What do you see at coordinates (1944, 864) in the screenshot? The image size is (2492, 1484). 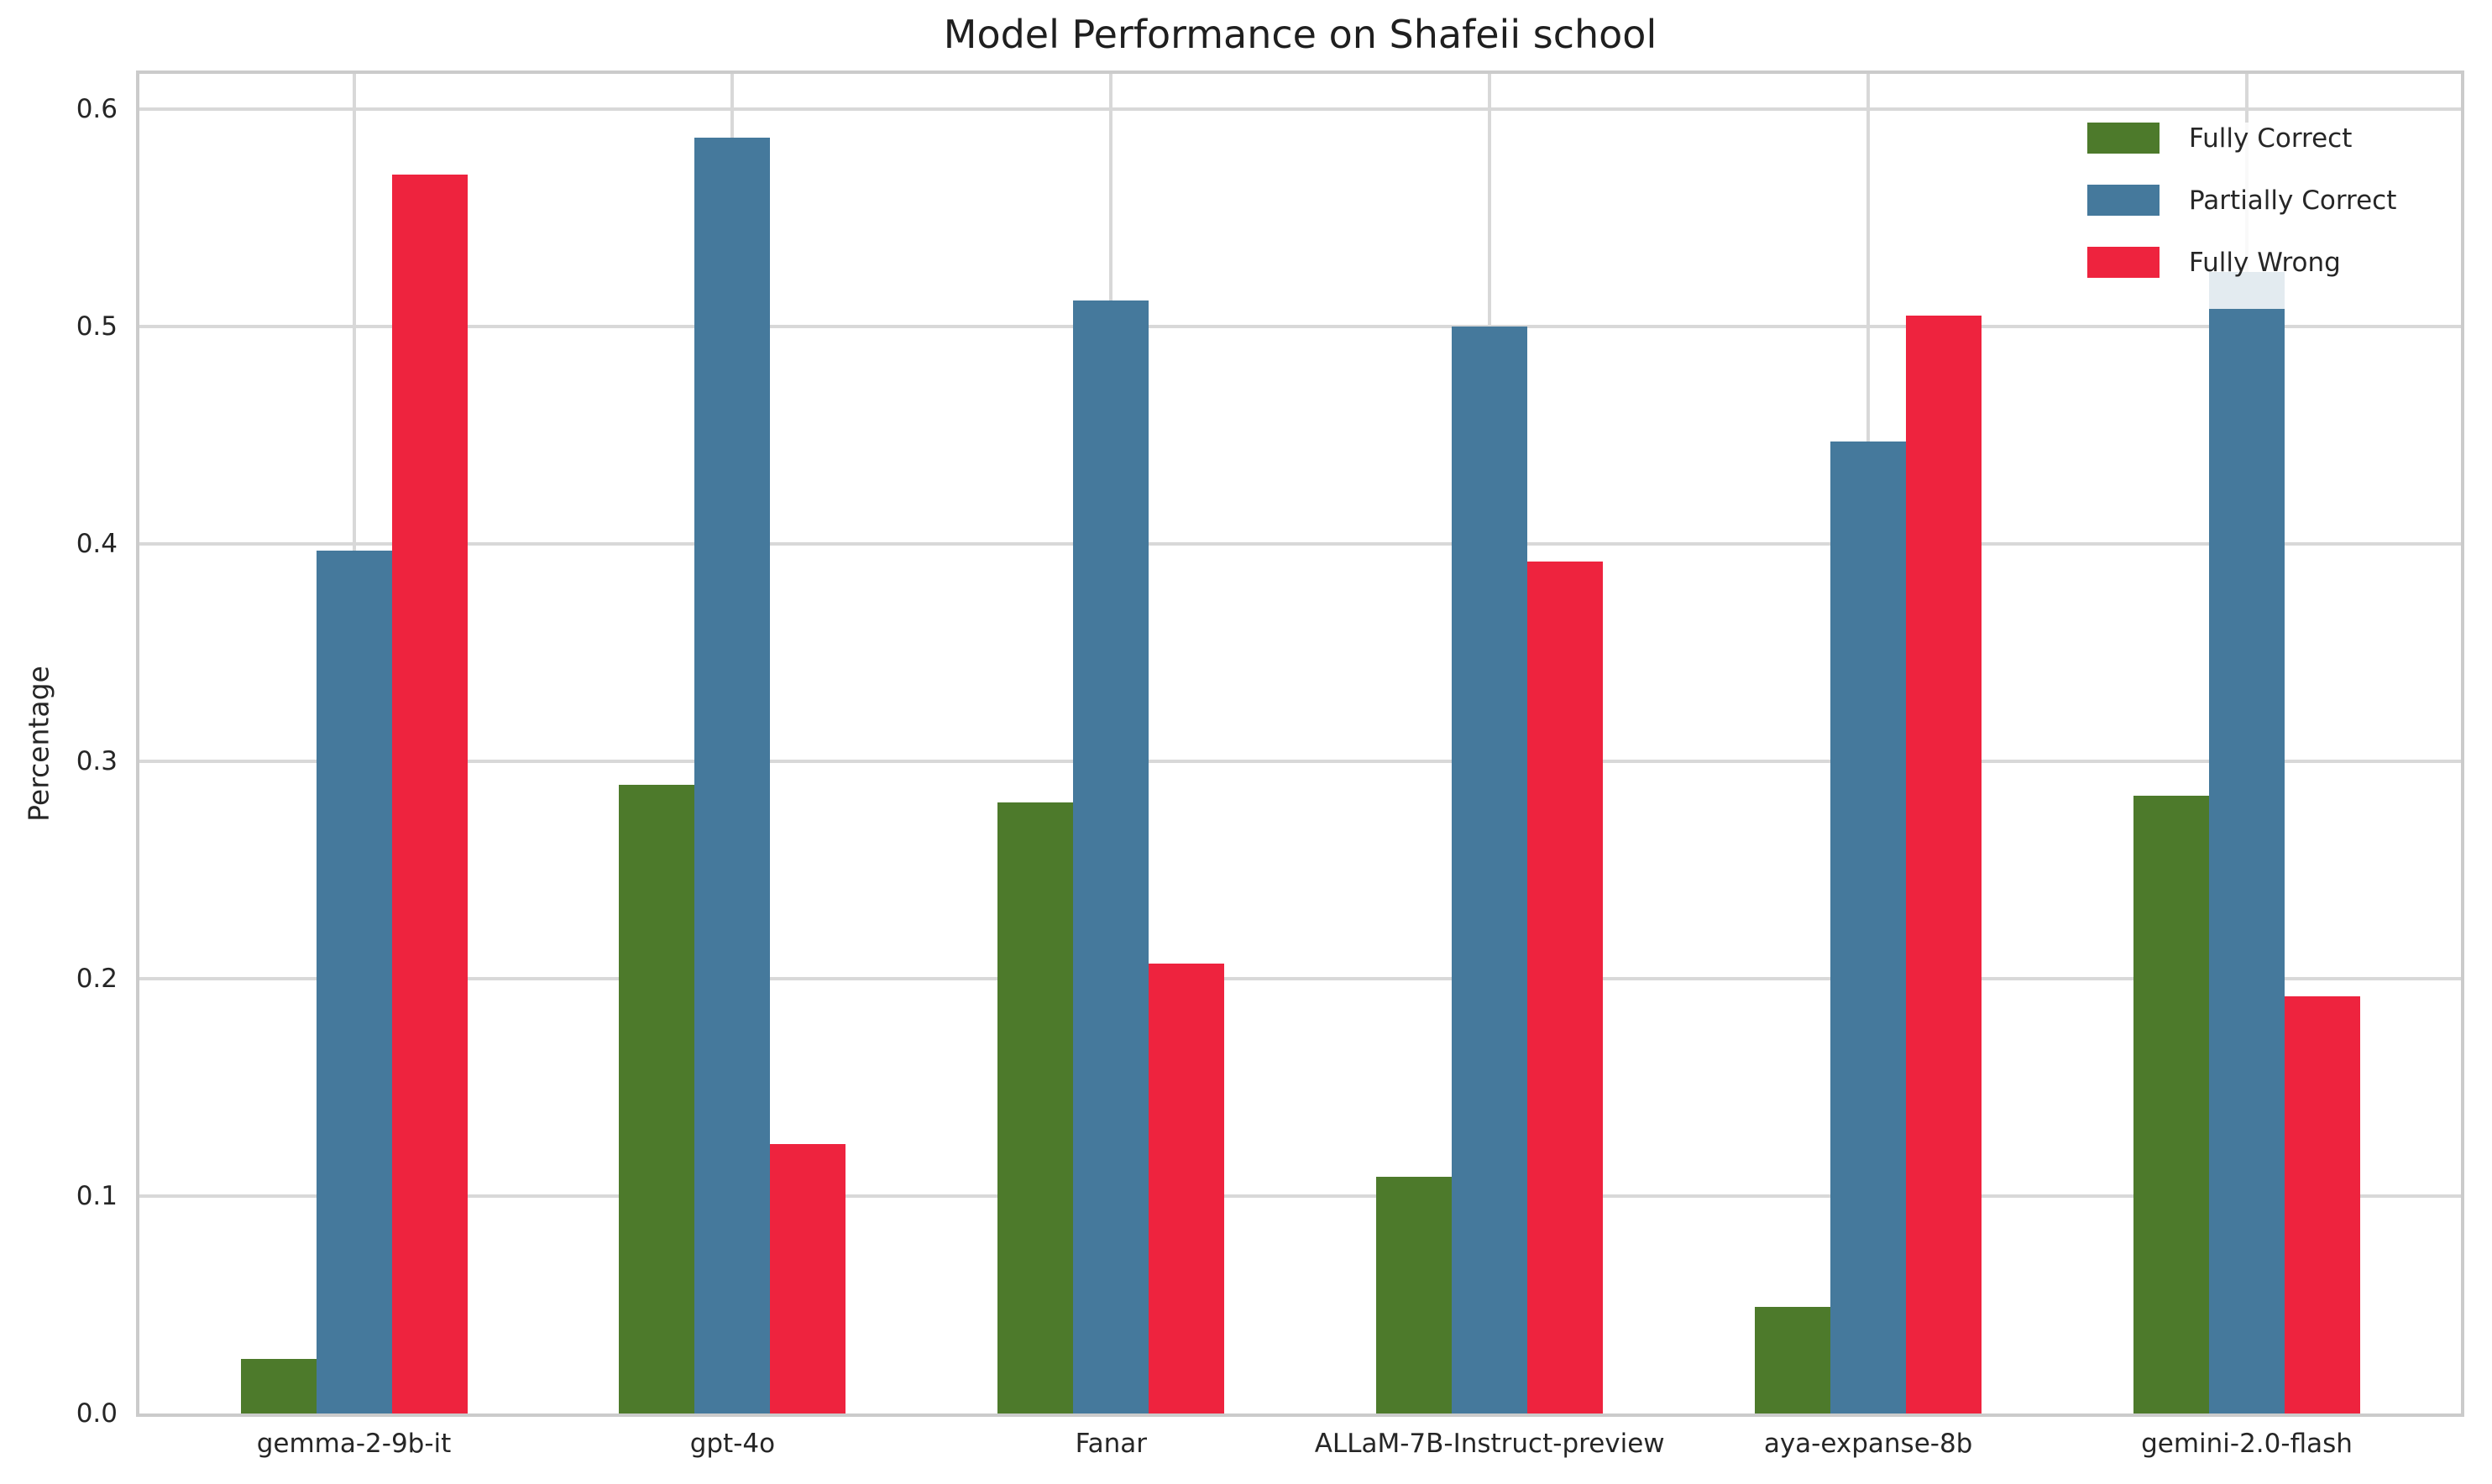 I see `bar-aya-expanse-8b-fully-wrong` at bounding box center [1944, 864].